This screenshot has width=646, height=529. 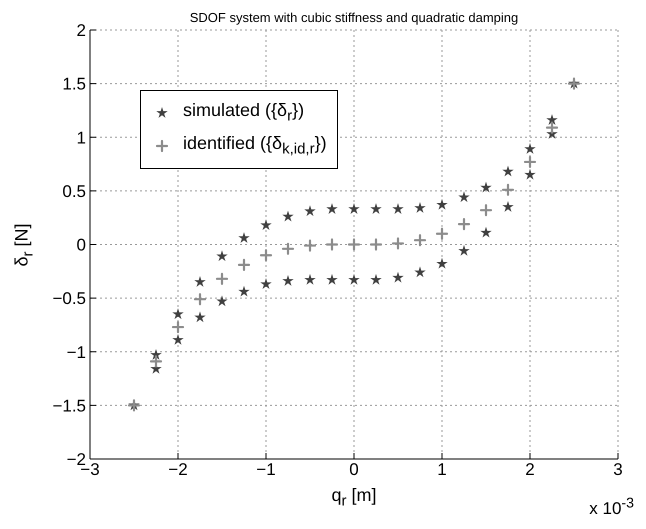 What do you see at coordinates (74, 191) in the screenshot?
I see `y-tick-label: 0.5` at bounding box center [74, 191].